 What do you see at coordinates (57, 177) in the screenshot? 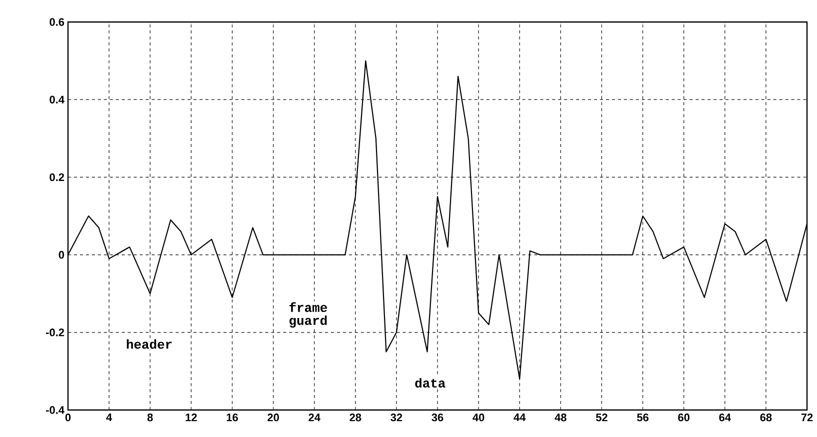
I see `y-tick-label: 0.2` at bounding box center [57, 177].